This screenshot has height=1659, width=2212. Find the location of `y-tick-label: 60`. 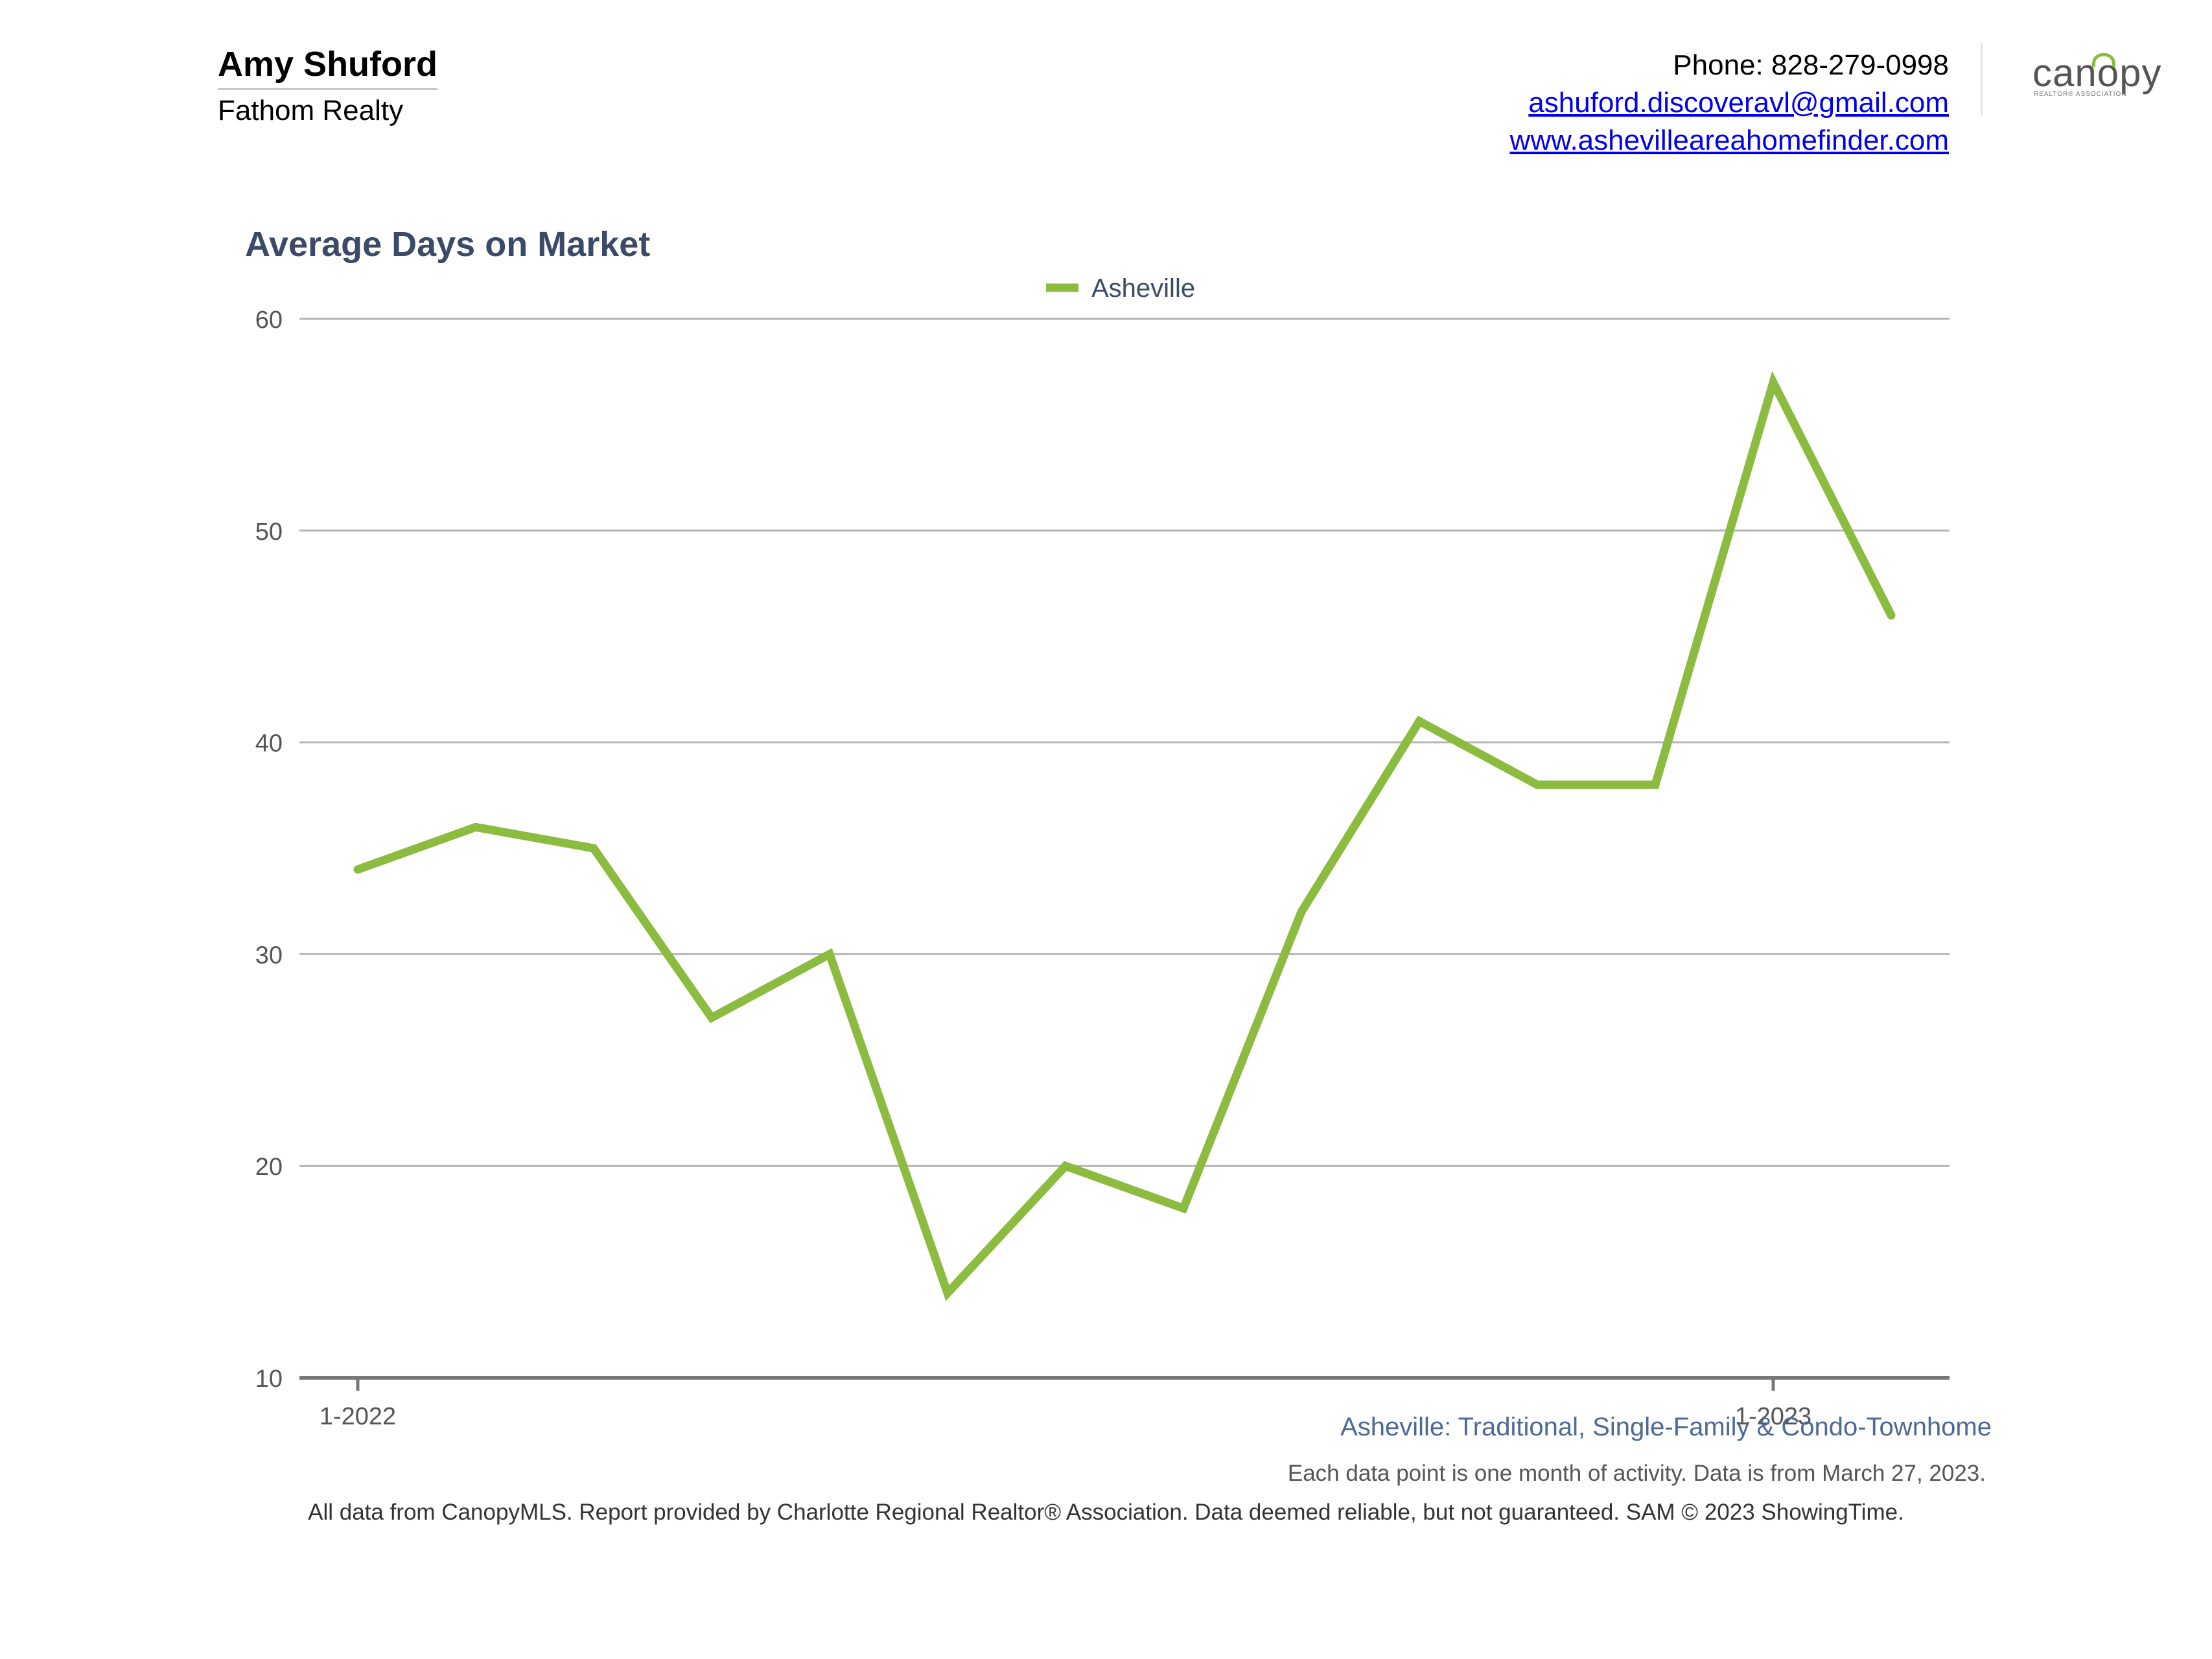

y-tick-label: 60 is located at coordinates (269, 320).